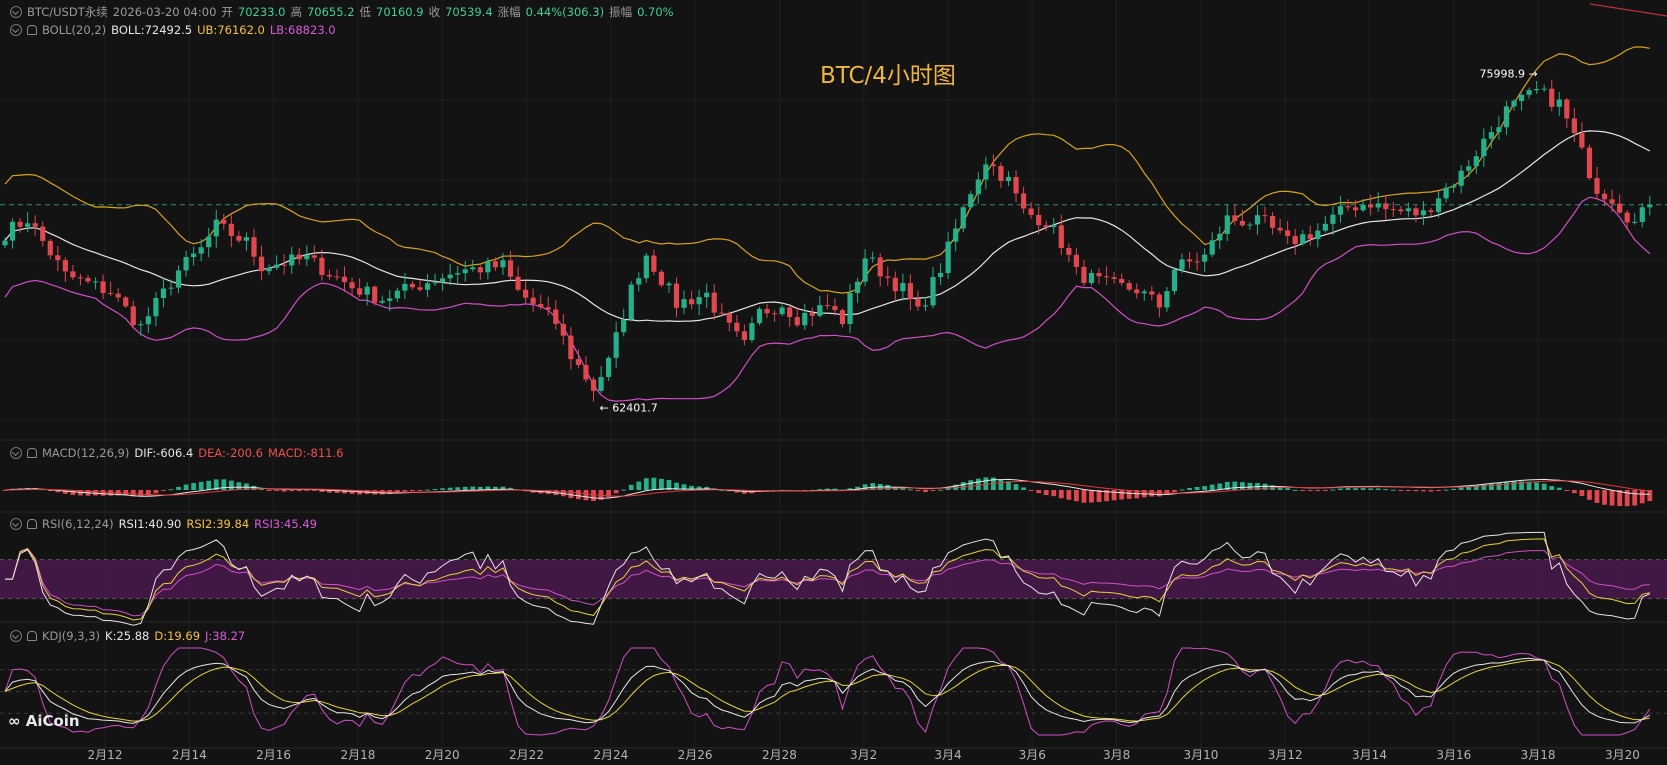  I want to click on high-label: 高, so click(296, 12).